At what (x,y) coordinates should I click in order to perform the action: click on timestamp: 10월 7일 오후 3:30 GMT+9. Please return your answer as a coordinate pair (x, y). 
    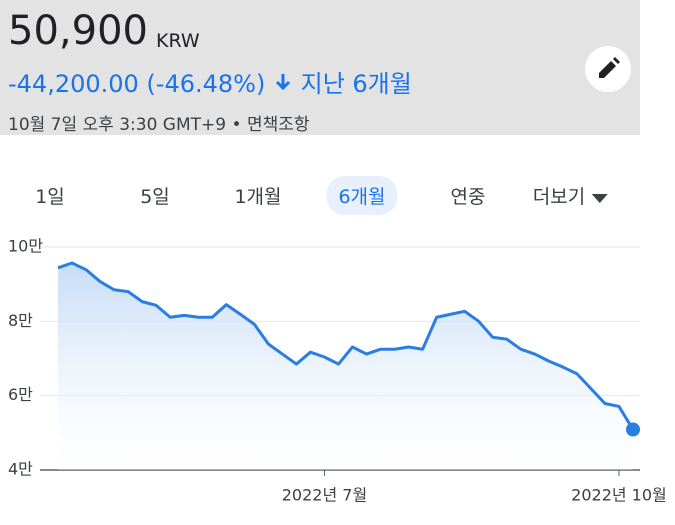
    Looking at the image, I should click on (117, 125).